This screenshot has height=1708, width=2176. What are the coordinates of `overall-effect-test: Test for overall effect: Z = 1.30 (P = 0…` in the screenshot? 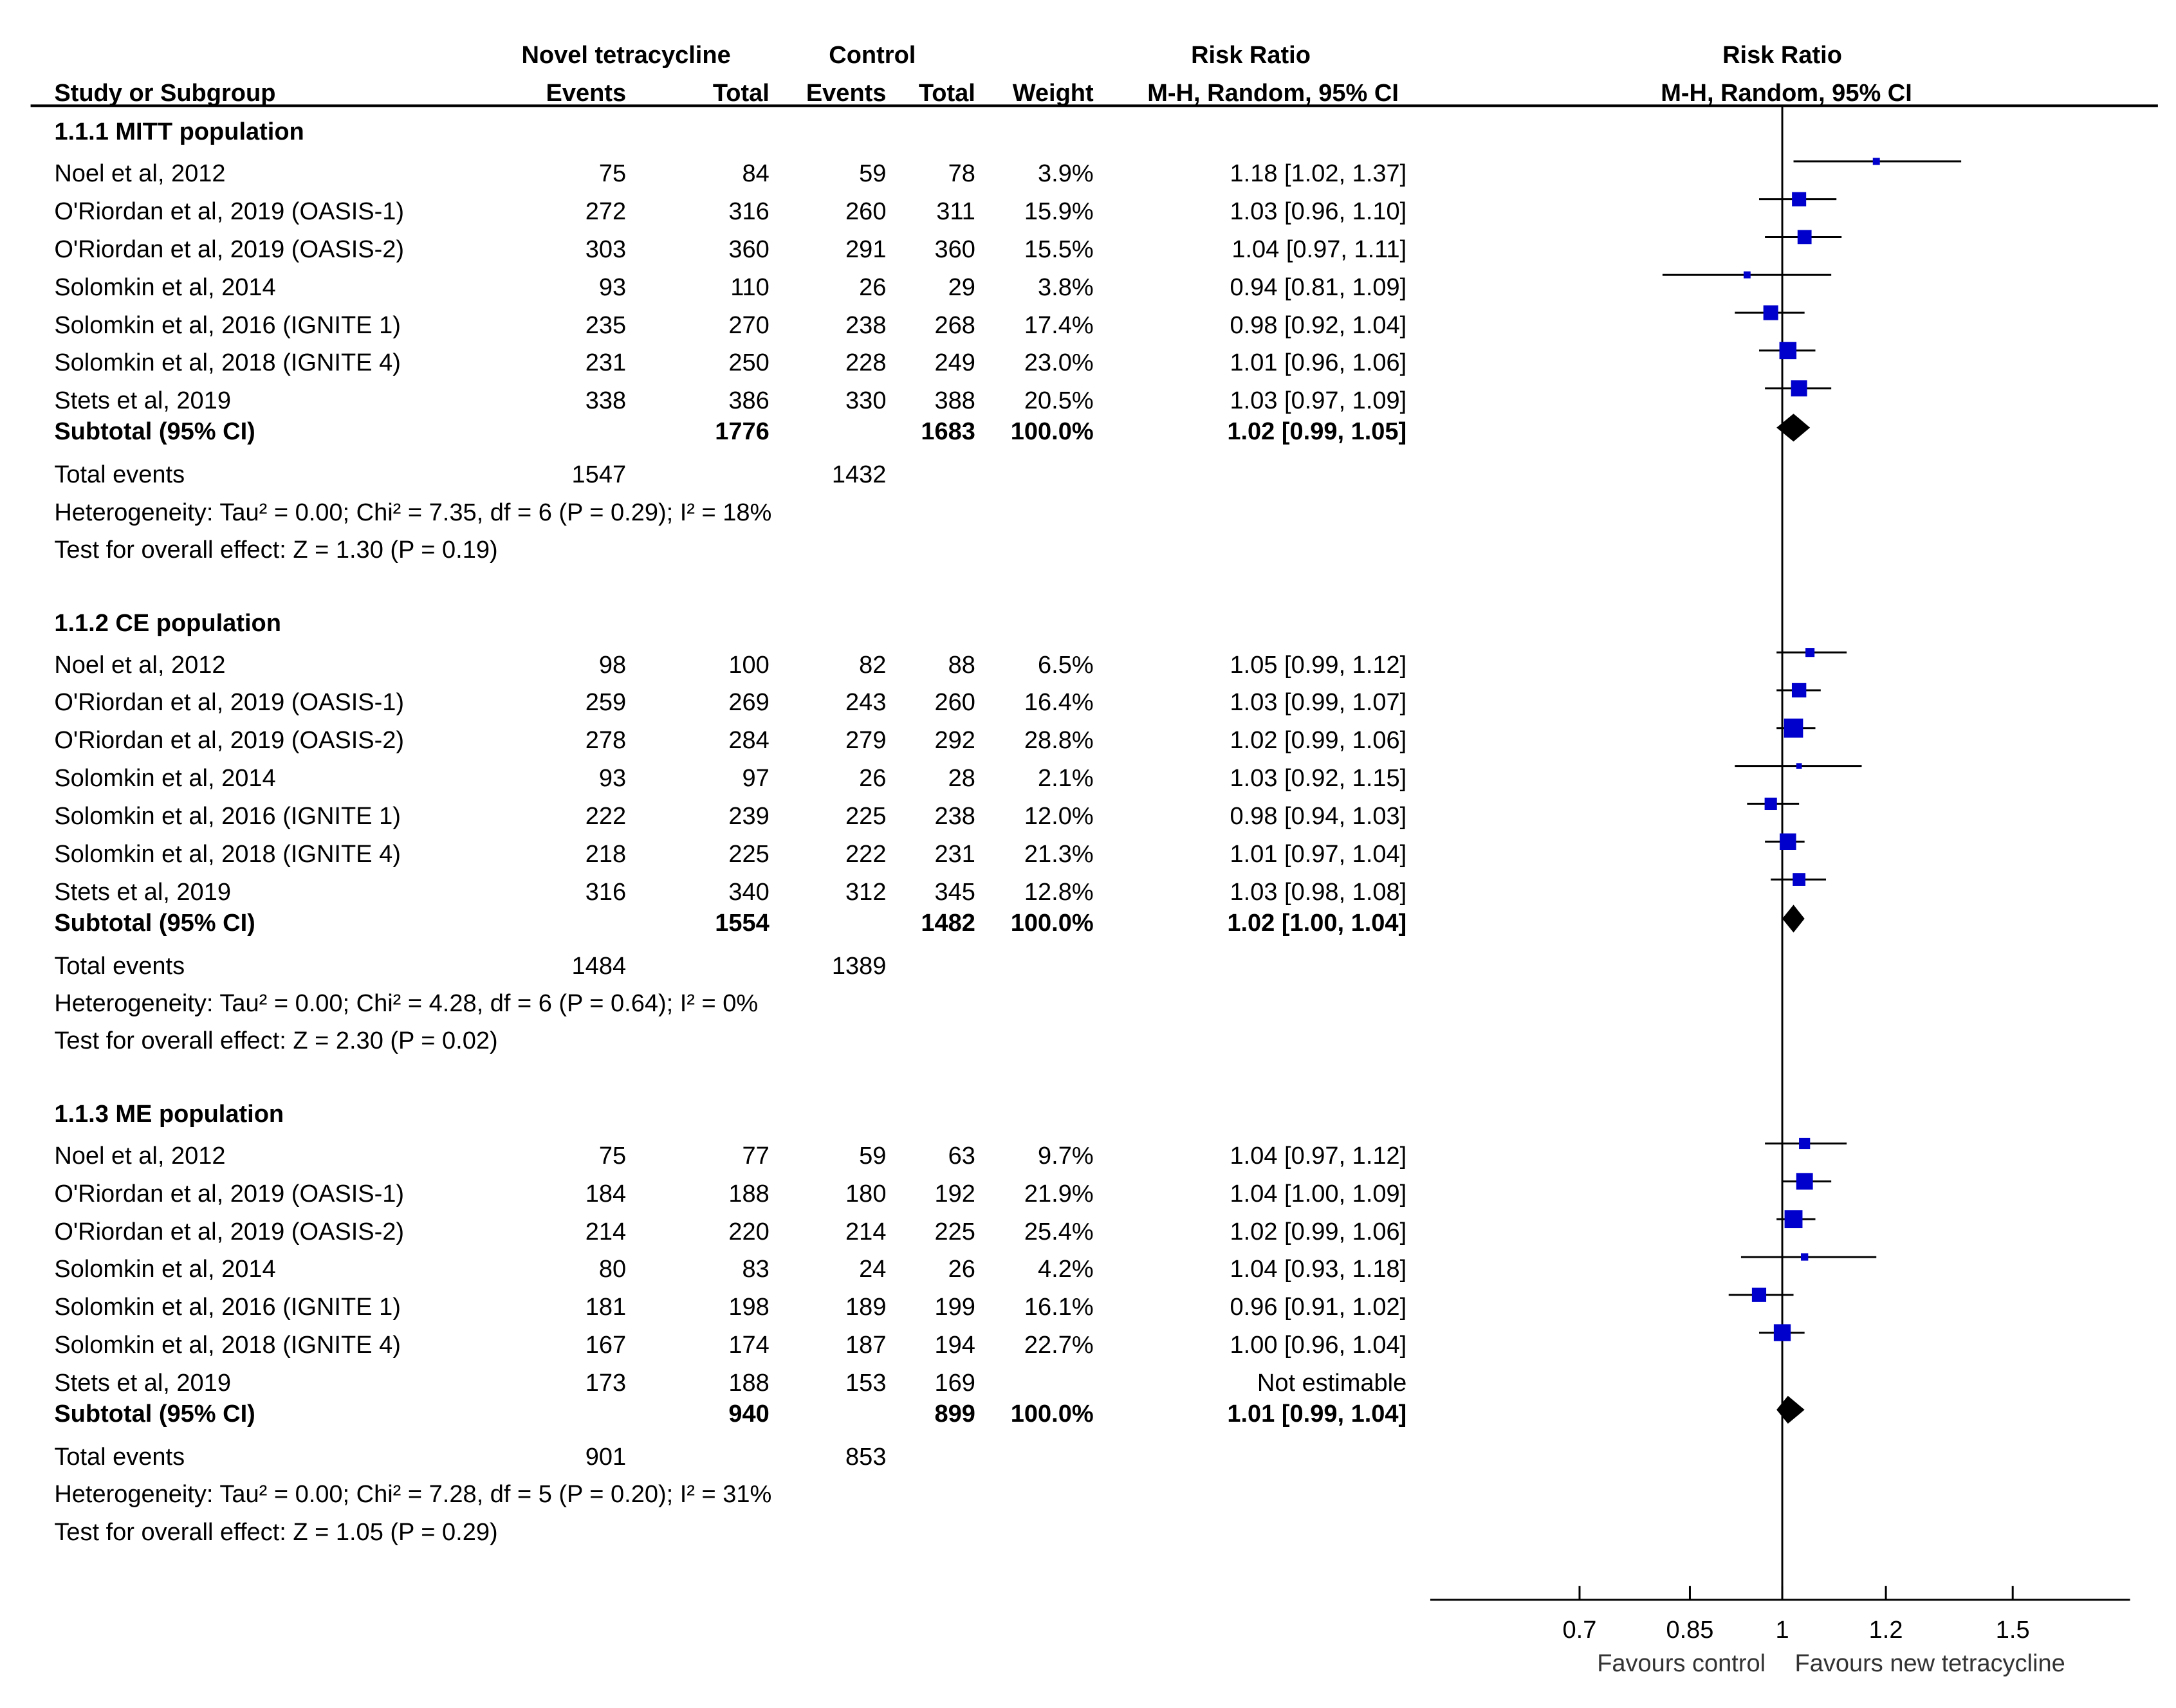 It's located at (276, 550).